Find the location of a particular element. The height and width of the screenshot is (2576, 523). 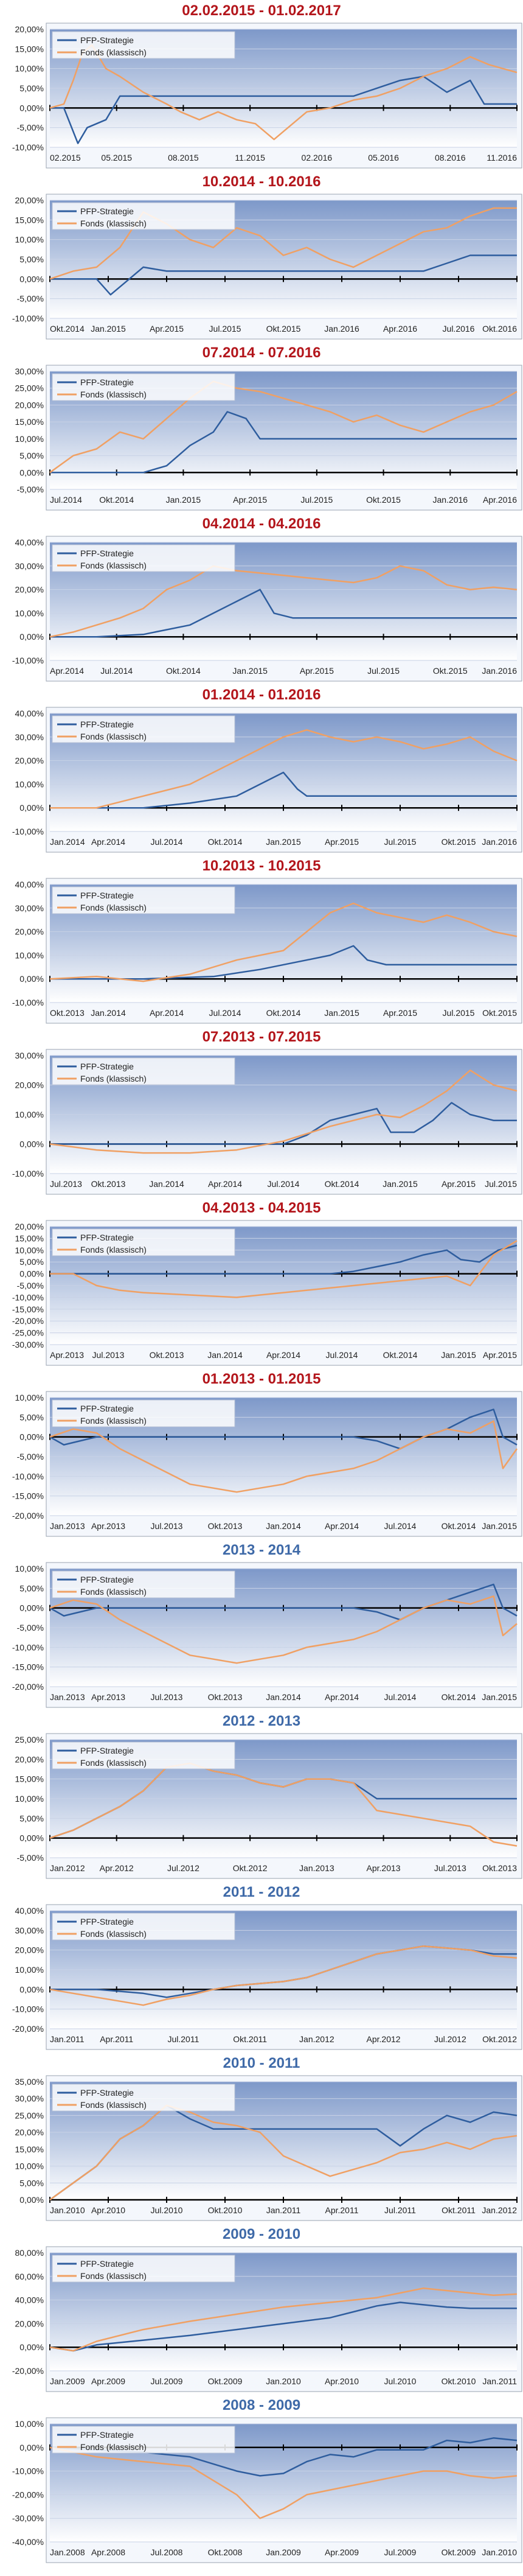

x-tick-label: Apr.2011 is located at coordinates (117, 2039).